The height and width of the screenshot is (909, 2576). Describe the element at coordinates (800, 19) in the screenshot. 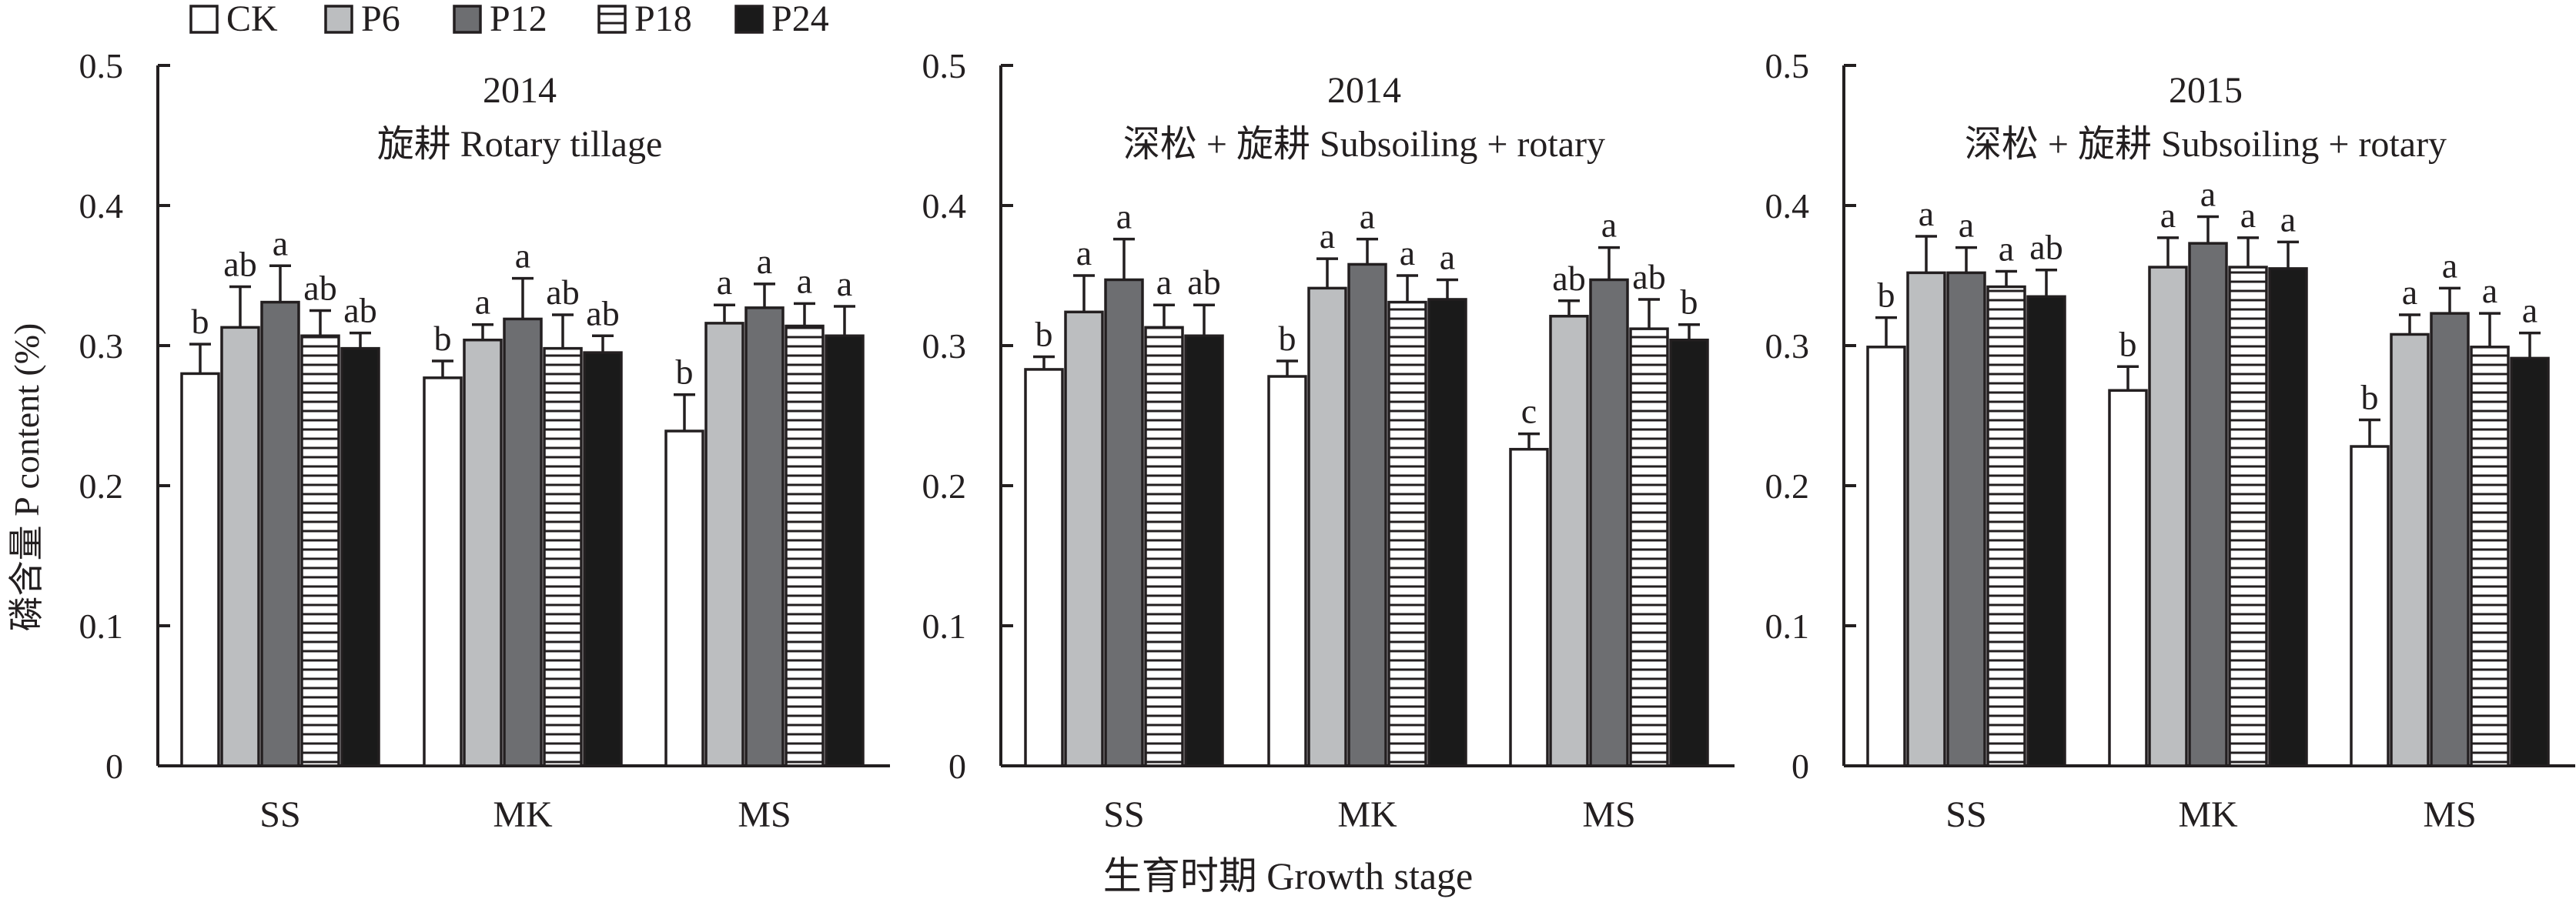

I see `legend-label-p24: P24` at that location.